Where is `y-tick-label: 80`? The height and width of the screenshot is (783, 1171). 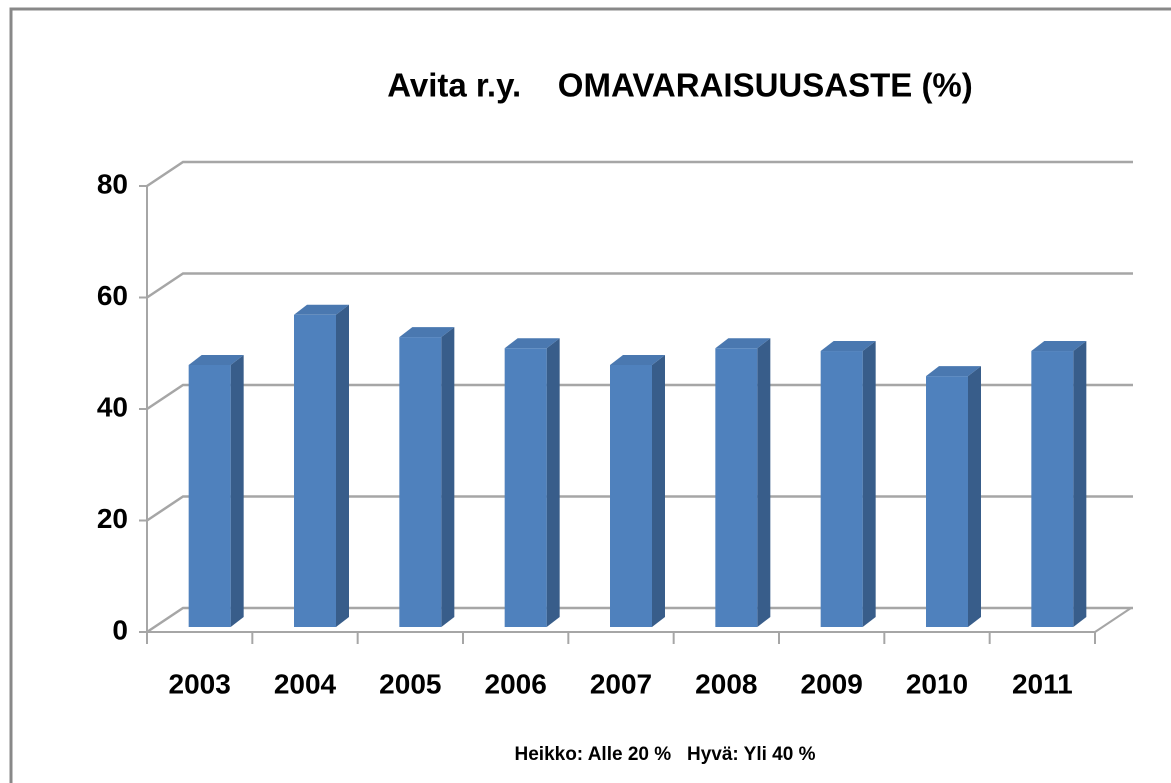 y-tick-label: 80 is located at coordinates (112, 183).